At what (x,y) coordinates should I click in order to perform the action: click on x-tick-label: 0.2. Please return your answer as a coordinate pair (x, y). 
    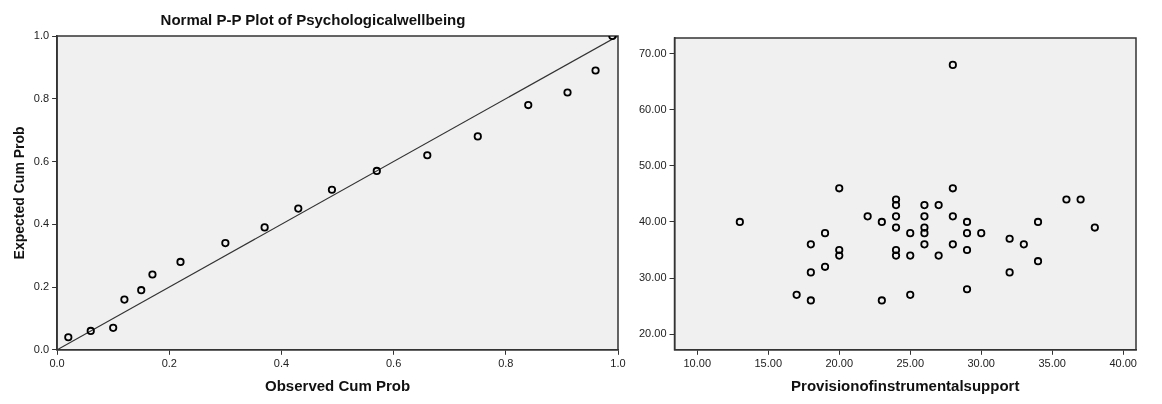
    Looking at the image, I should click on (169, 363).